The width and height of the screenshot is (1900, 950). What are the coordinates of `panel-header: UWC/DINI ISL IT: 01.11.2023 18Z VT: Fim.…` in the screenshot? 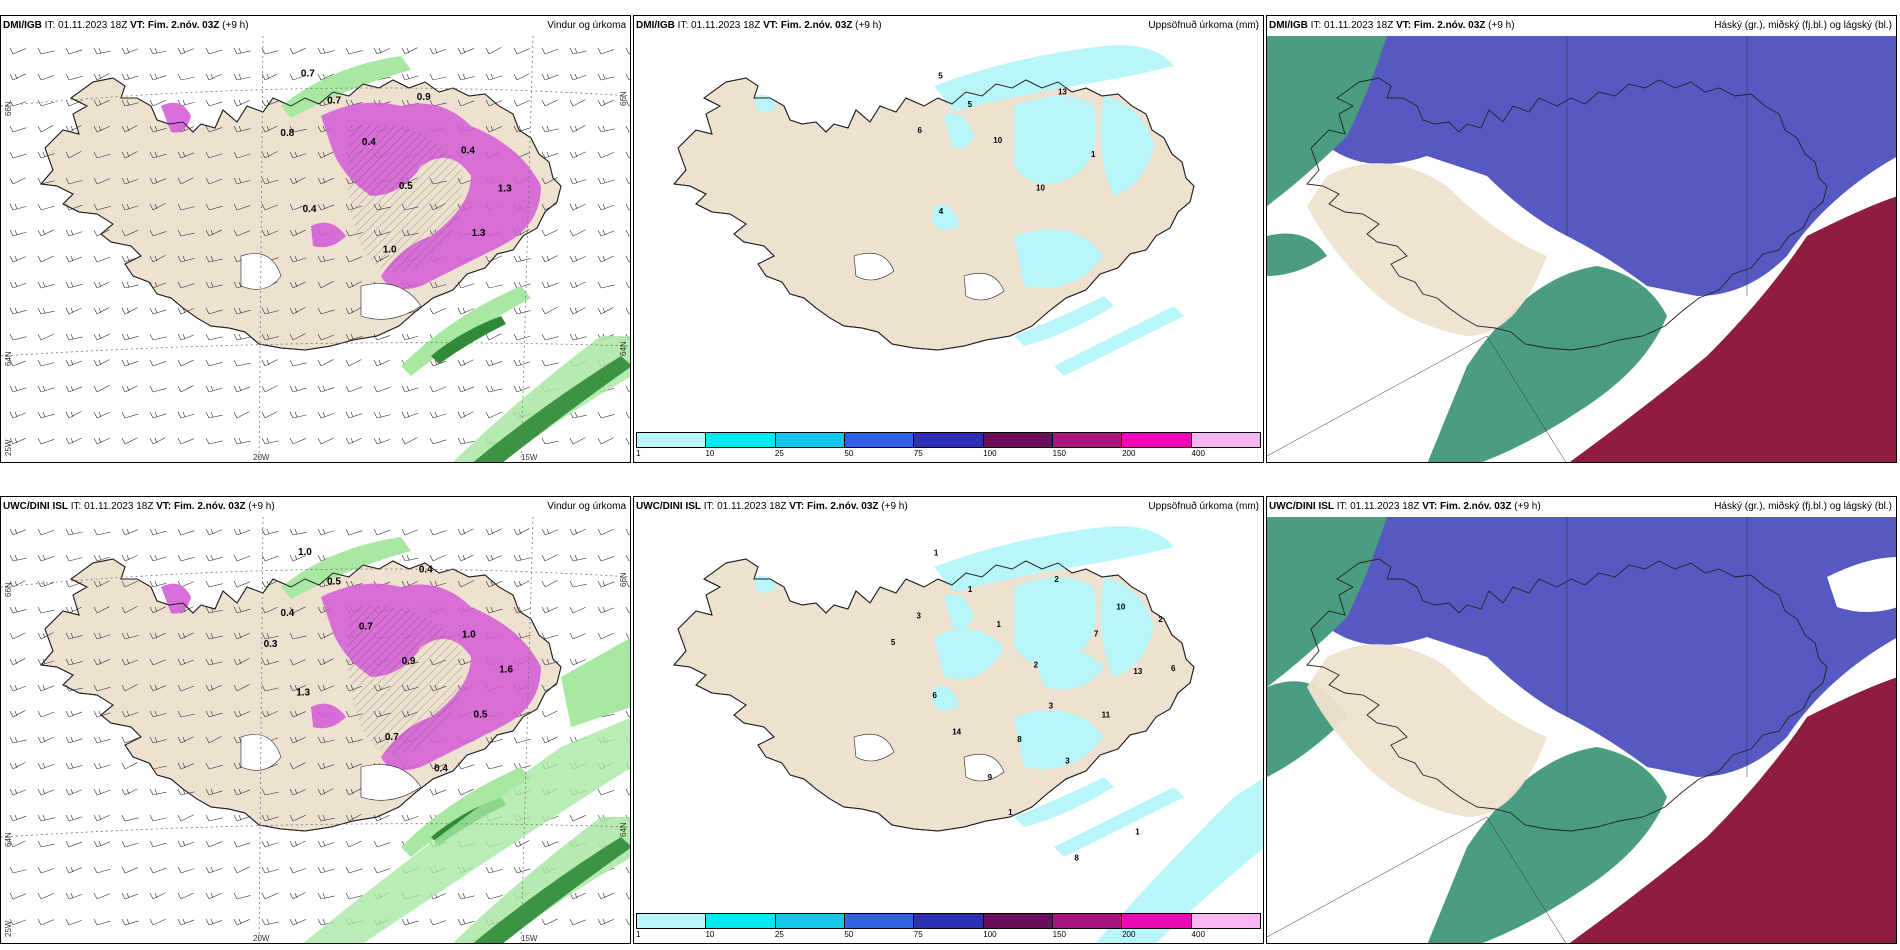 It's located at (315, 507).